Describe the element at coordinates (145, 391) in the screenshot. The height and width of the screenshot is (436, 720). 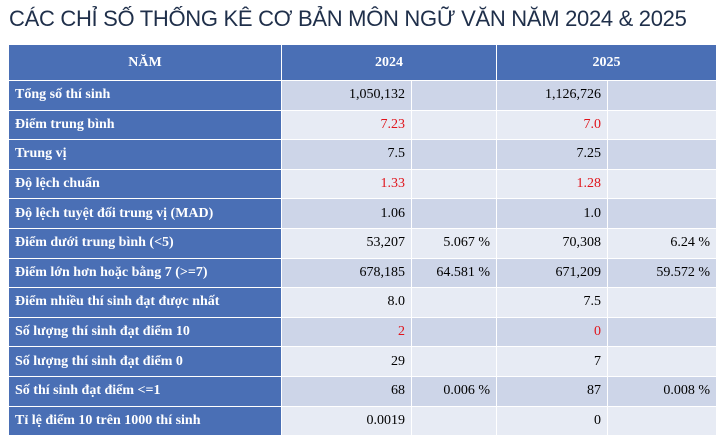
I see `row-label: Số thí sinh đạt điểm <=1` at that location.